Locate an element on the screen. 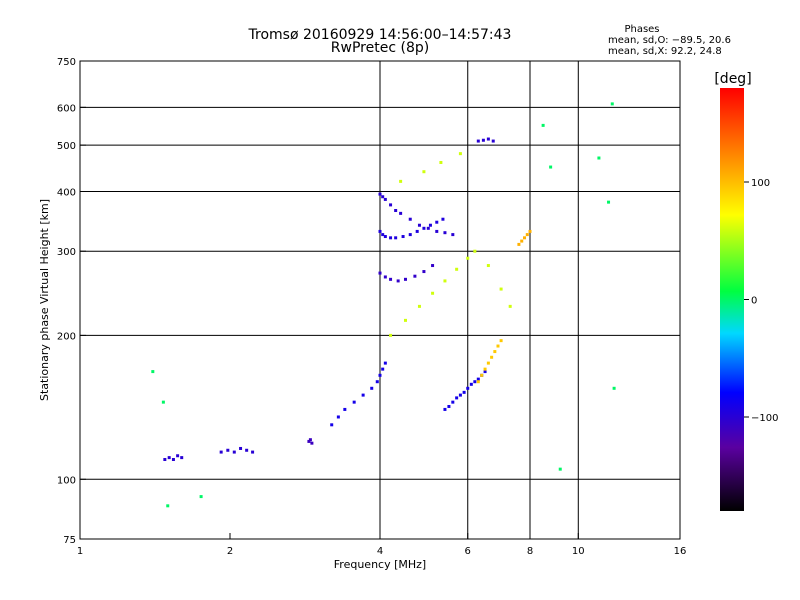 This screenshot has width=800, height=600. x-axis: 1 2 4 6 8 10 16 is located at coordinates (381, 545).